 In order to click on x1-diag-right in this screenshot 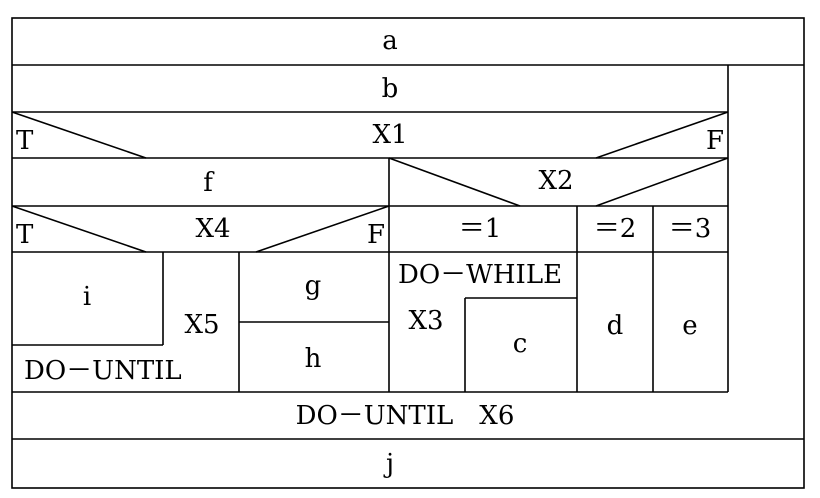, I will do `click(662, 135)`.